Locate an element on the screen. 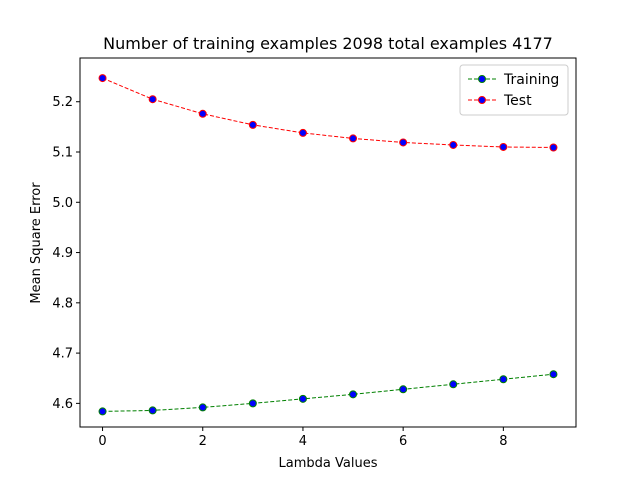 The height and width of the screenshot is (480, 640). x-tick-label: 0 is located at coordinates (102, 441).